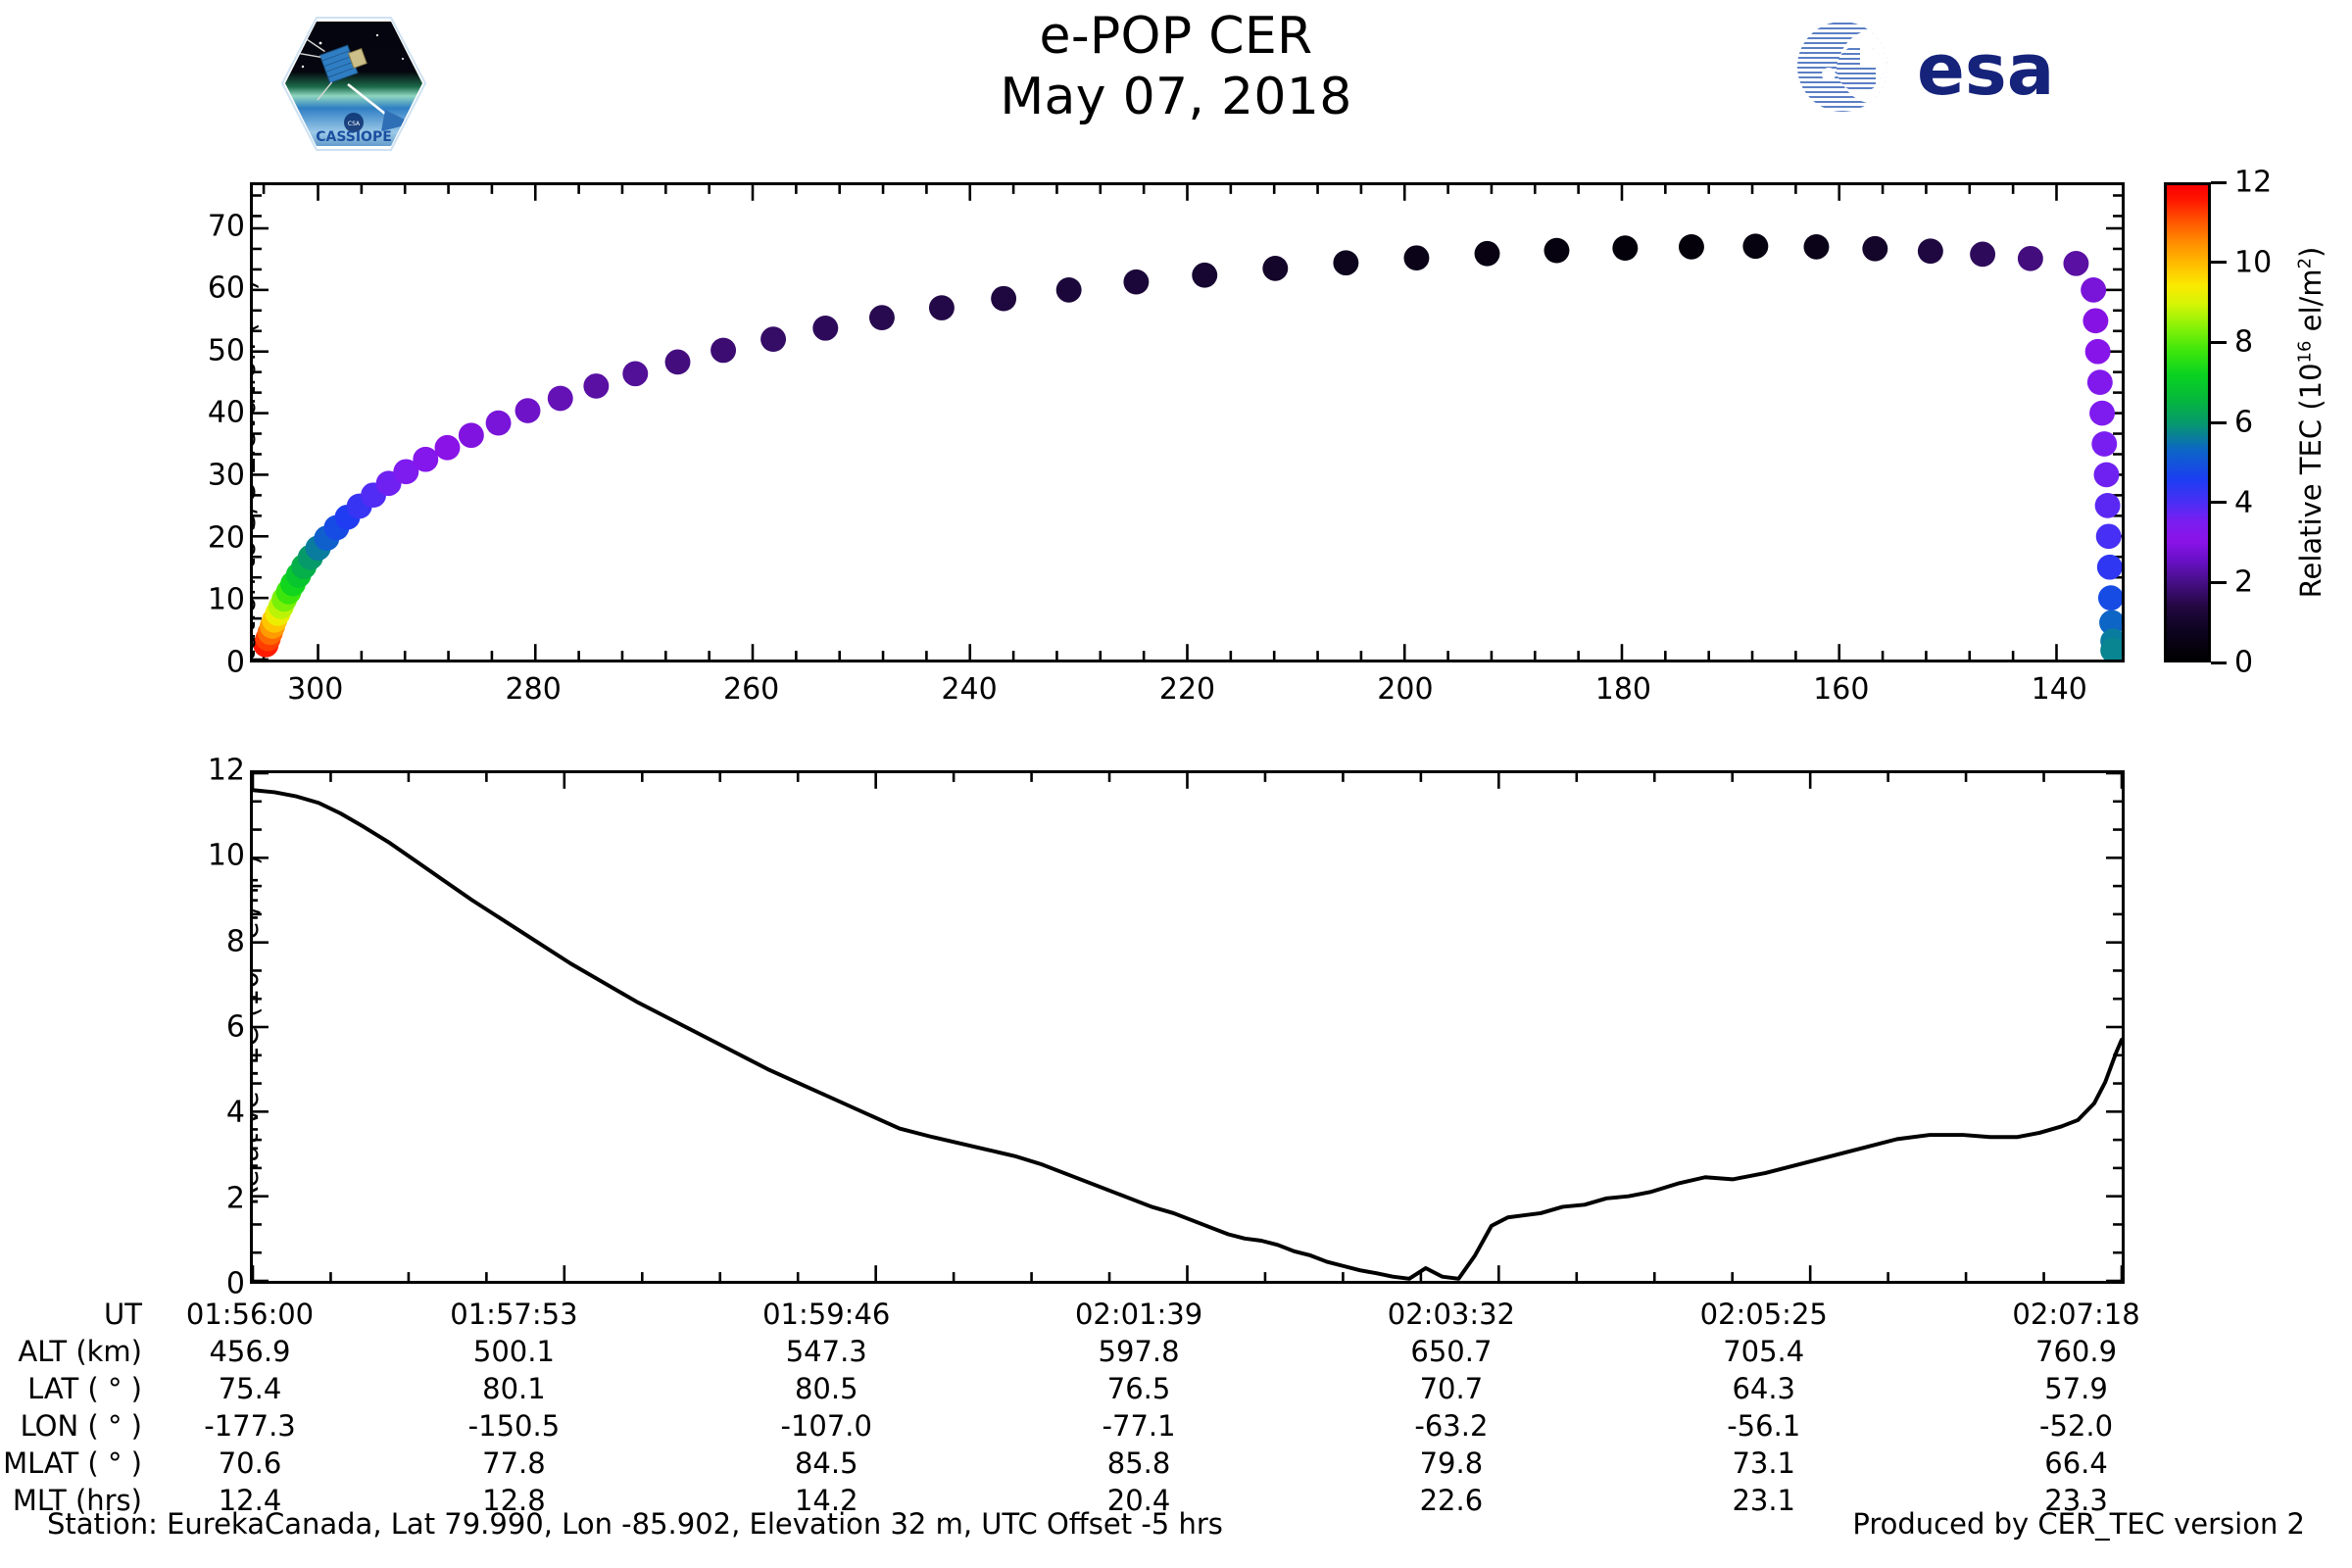 Image resolution: width=2352 pixels, height=1568 pixels. I want to click on table-cell: 22.6, so click(1451, 1500).